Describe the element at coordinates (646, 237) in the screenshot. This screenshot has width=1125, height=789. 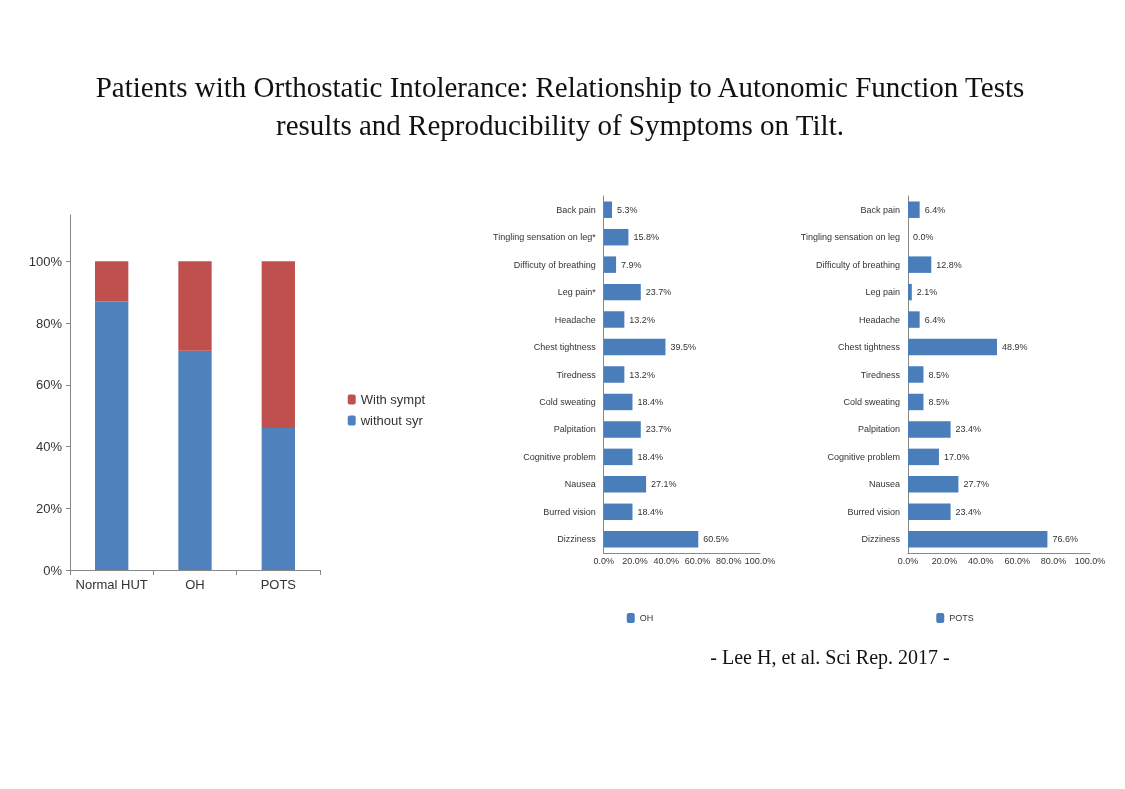
I see `data-label: 15.8%` at that location.